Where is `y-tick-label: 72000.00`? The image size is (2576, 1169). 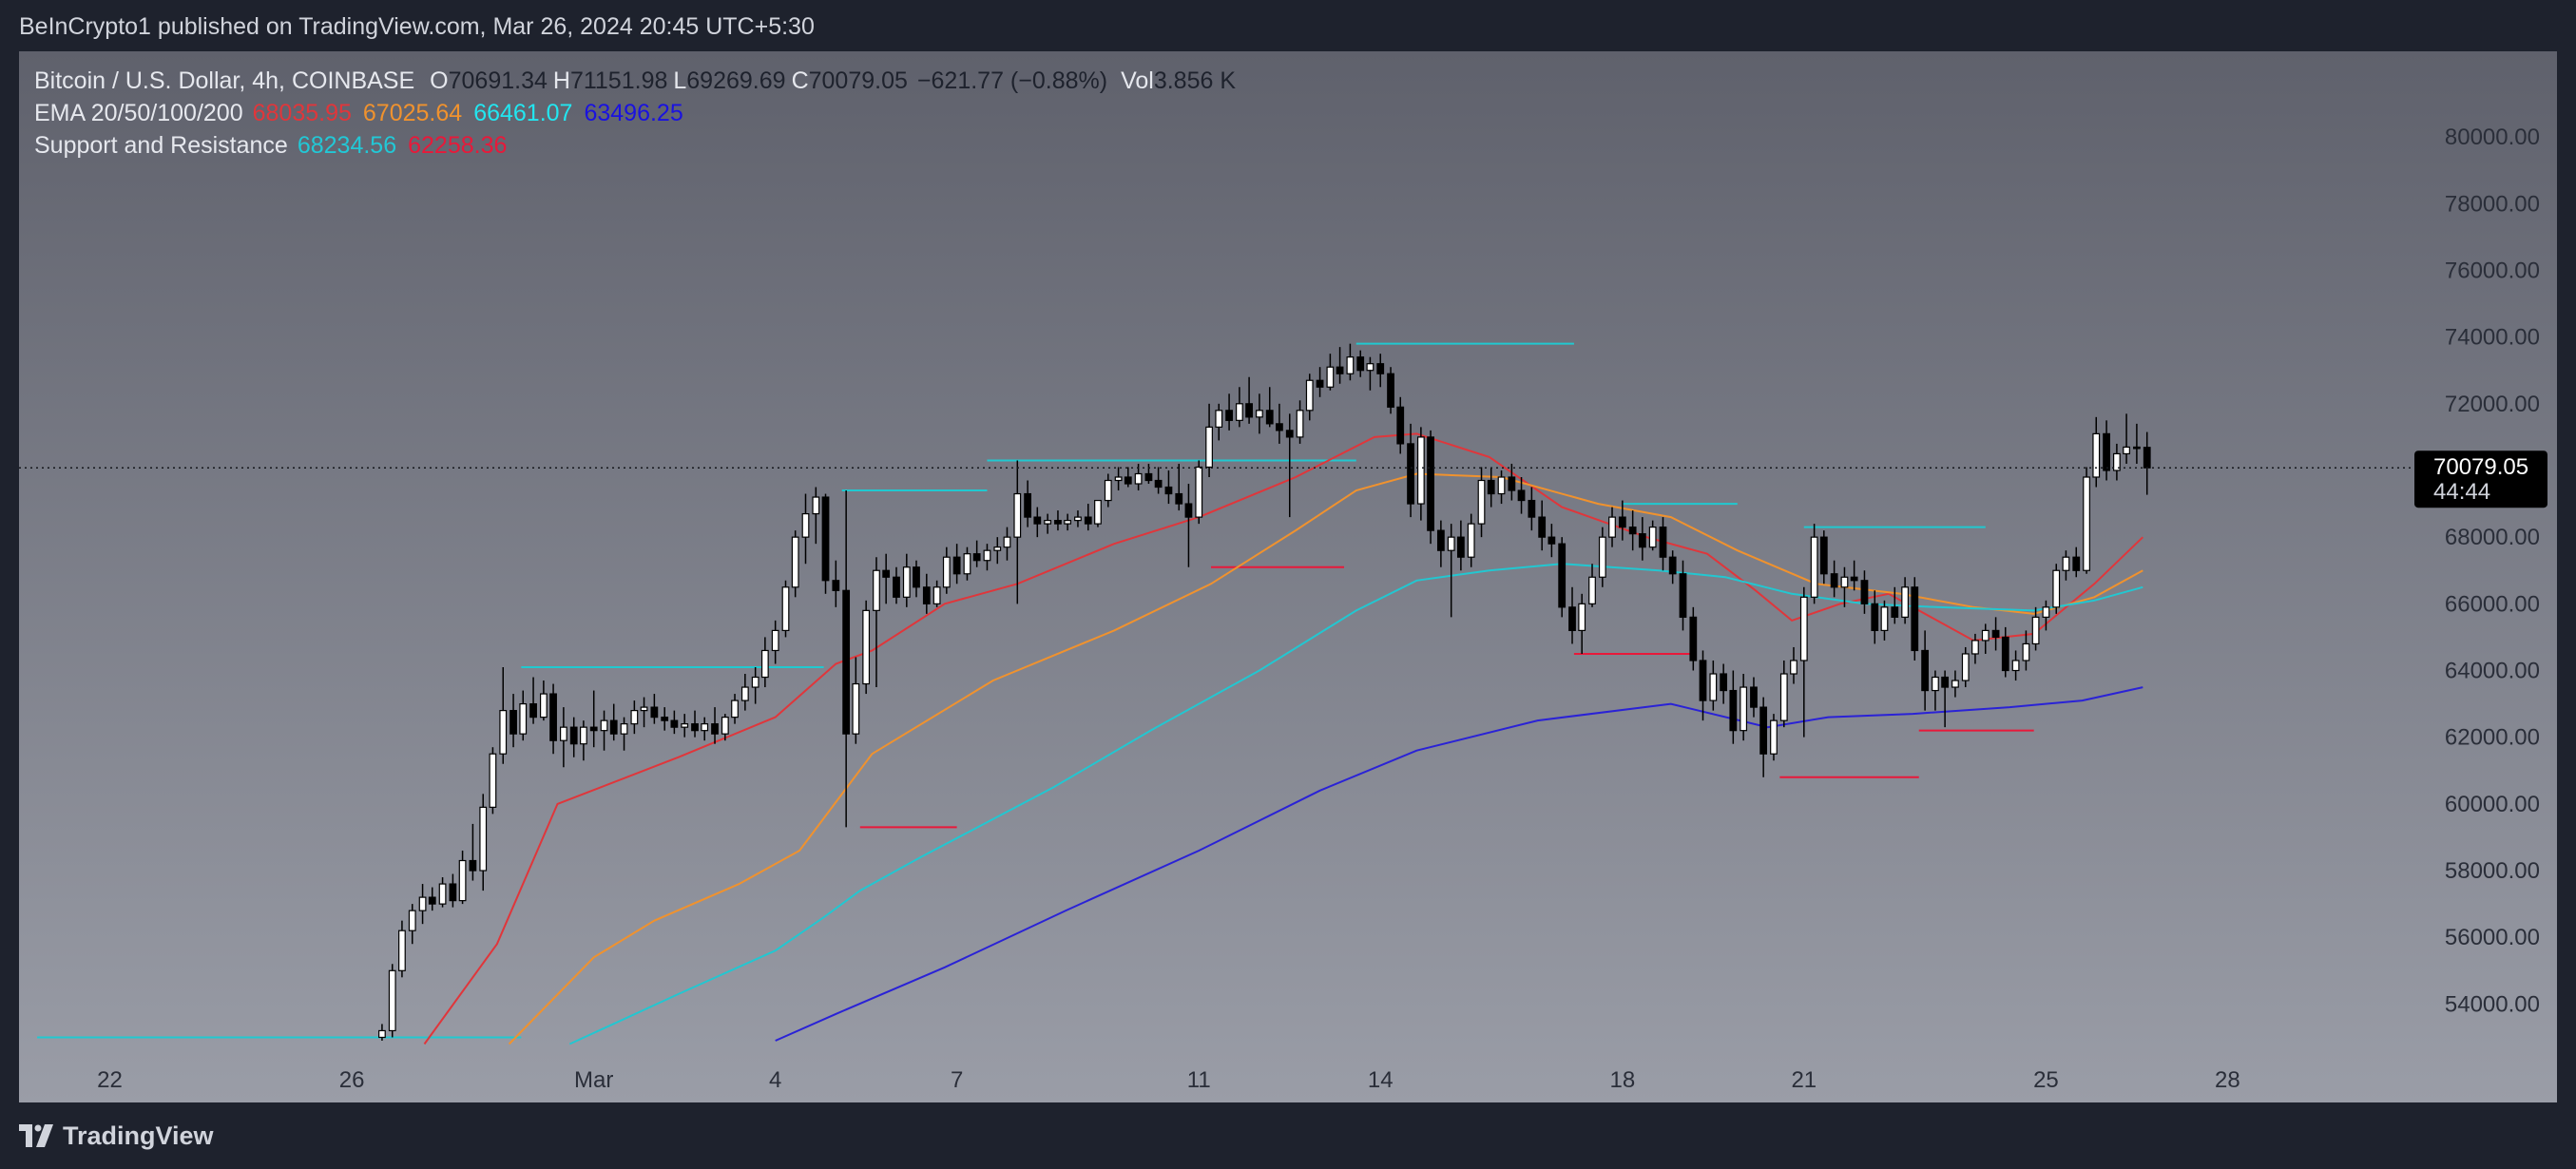
y-tick-label: 72000.00 is located at coordinates (2492, 404).